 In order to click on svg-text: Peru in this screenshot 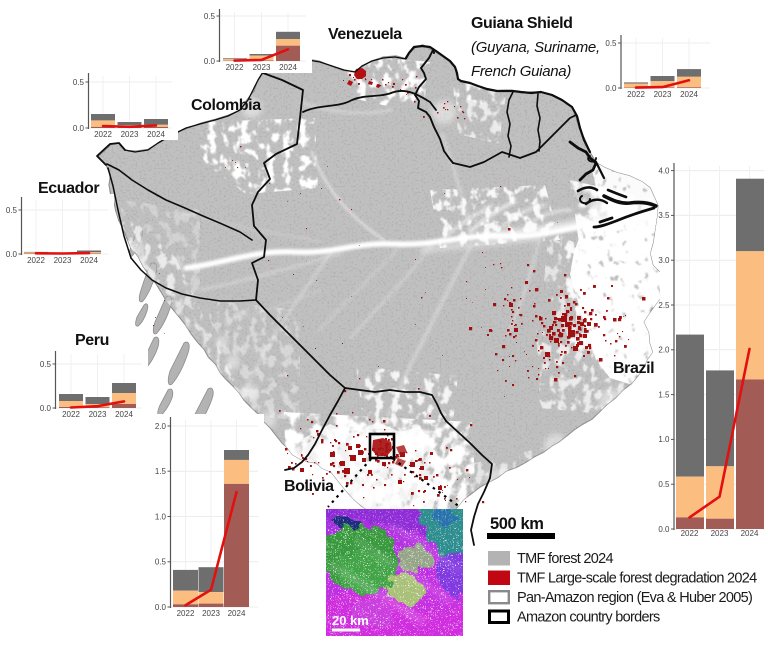, I will do `click(92, 340)`.